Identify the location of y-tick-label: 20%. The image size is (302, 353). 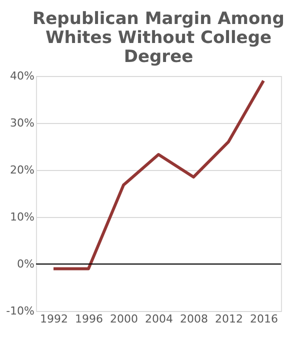
(22, 170).